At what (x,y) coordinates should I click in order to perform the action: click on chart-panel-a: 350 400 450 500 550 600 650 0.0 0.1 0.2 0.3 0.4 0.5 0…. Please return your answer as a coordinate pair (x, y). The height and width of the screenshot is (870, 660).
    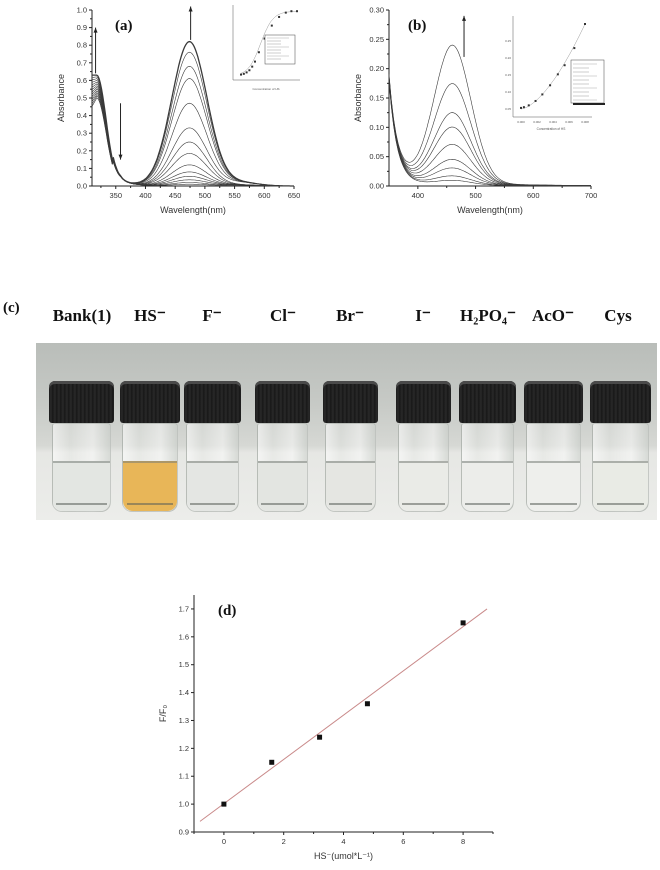
    Looking at the image, I should click on (178, 110).